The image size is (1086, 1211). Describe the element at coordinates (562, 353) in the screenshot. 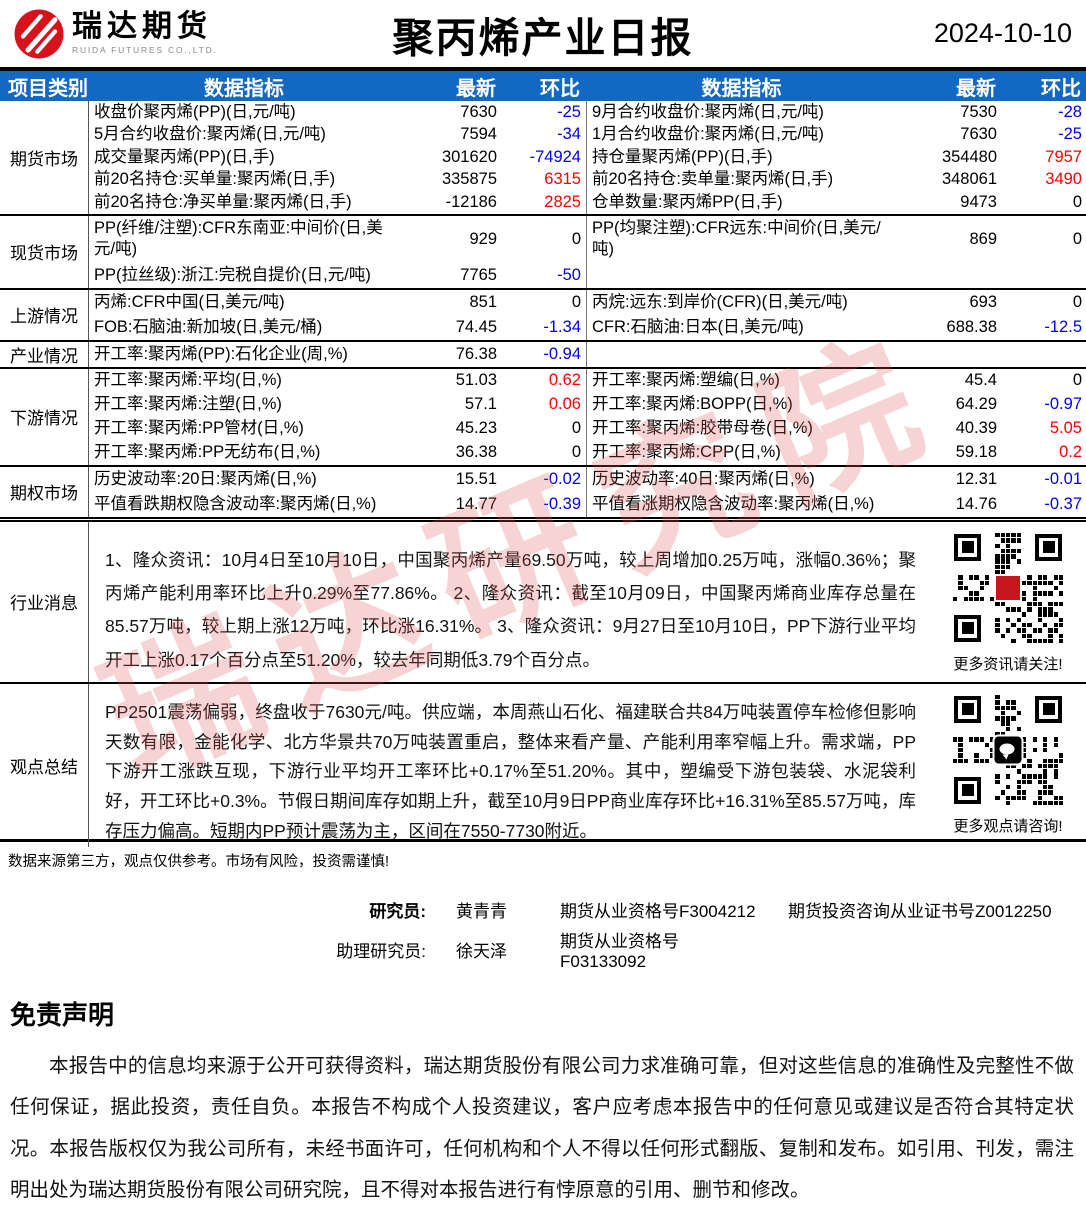

I see `chg-cell: -0.94` at that location.